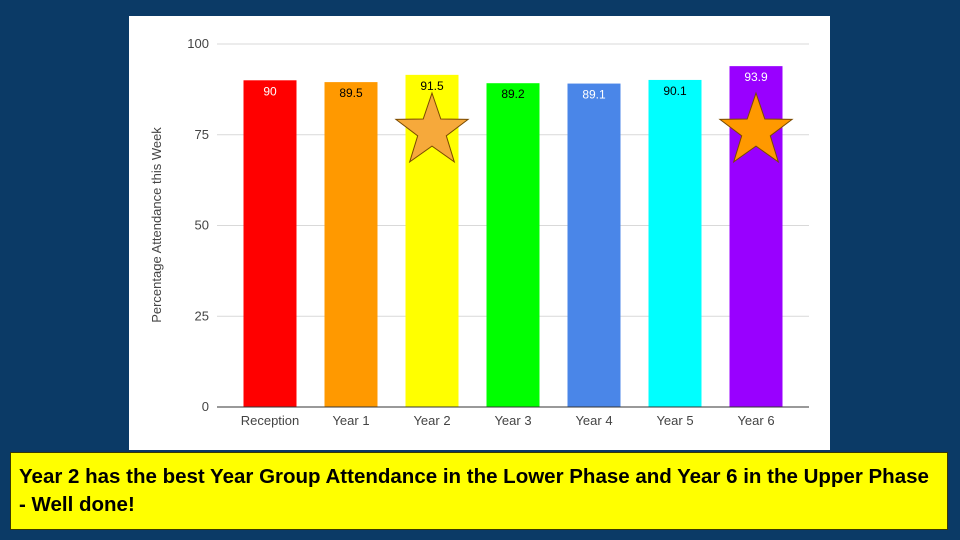  What do you see at coordinates (513, 94) in the screenshot?
I see `data-label: 89.2` at bounding box center [513, 94].